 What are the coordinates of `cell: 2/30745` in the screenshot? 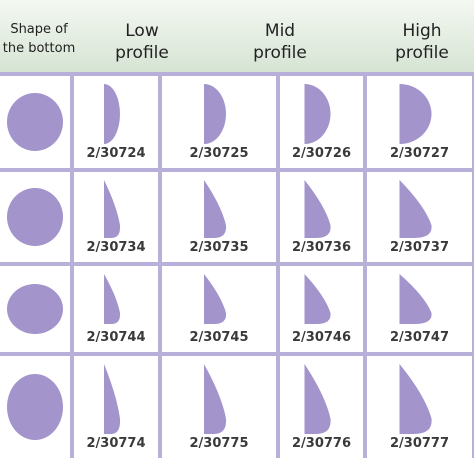 It's located at (219, 309).